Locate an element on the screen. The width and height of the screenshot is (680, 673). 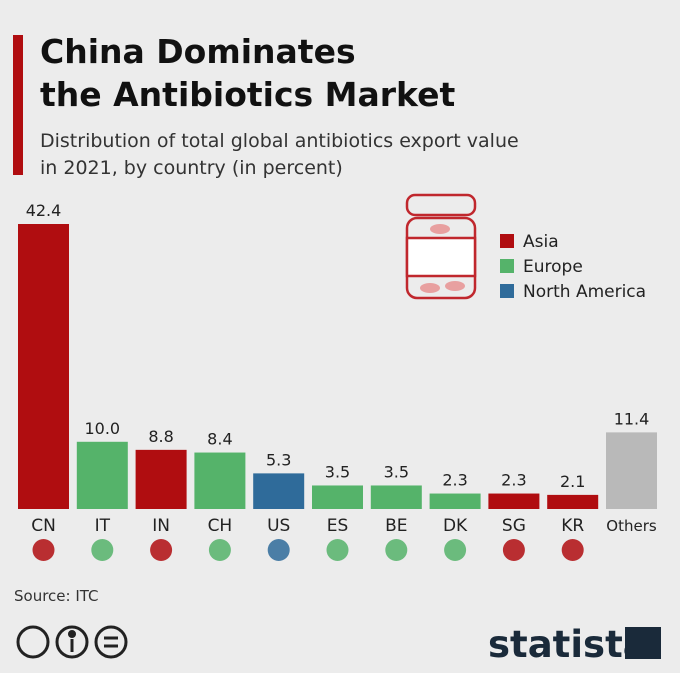
value-label: 8.8 is located at coordinates (160, 436).